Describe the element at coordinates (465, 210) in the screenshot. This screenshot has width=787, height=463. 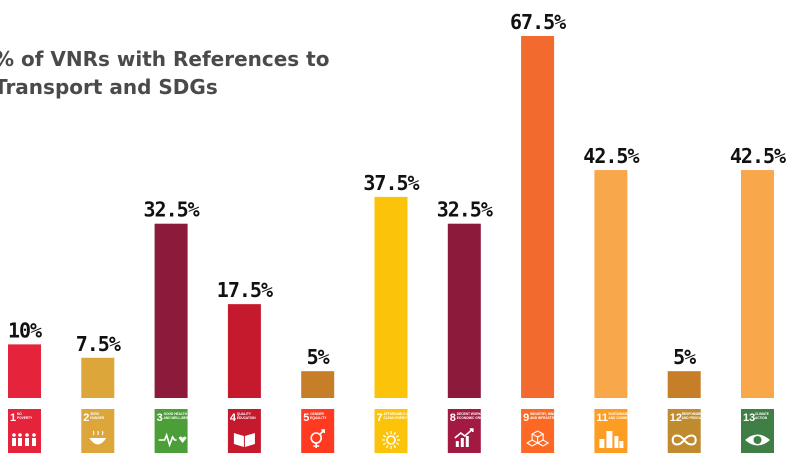
I see `value-label-sdg-8: 32.5%` at that location.